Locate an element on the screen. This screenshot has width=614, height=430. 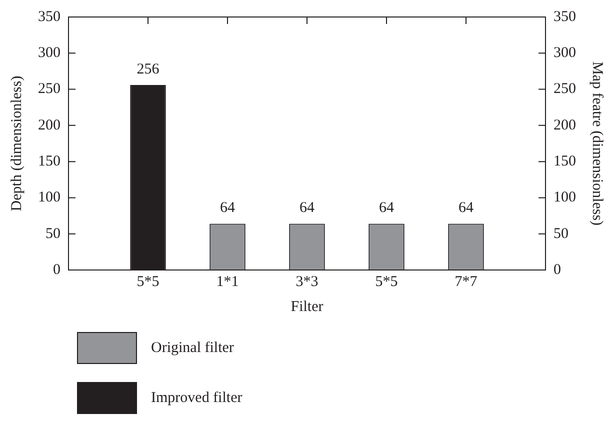
x-axis-title: Filter is located at coordinates (307, 306).